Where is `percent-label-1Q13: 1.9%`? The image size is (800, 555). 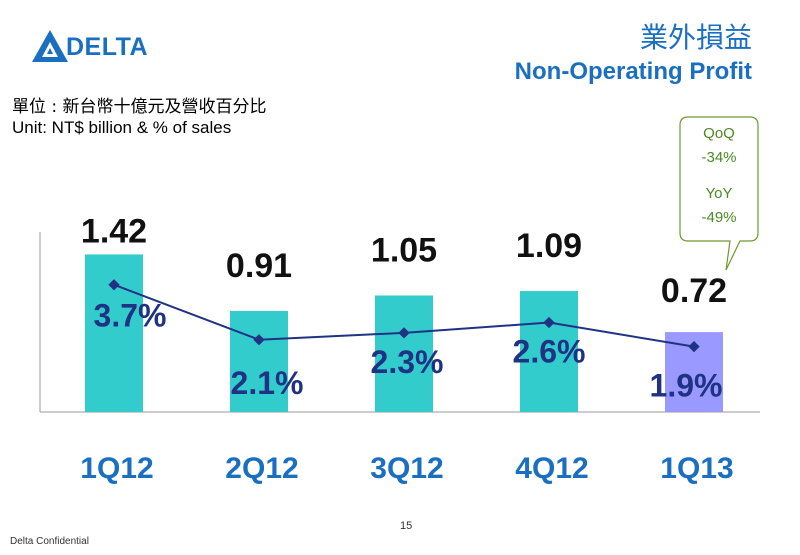 percent-label-1Q13: 1.9% is located at coordinates (686, 386).